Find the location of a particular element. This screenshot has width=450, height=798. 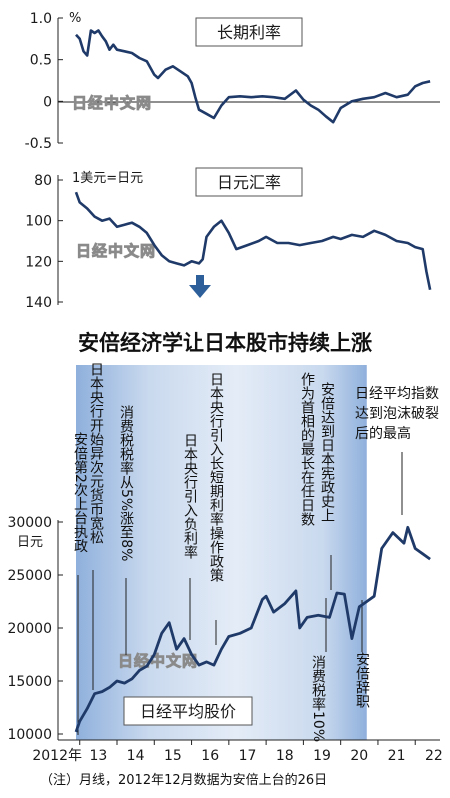

x-tick-label: 14 is located at coordinates (136, 756).